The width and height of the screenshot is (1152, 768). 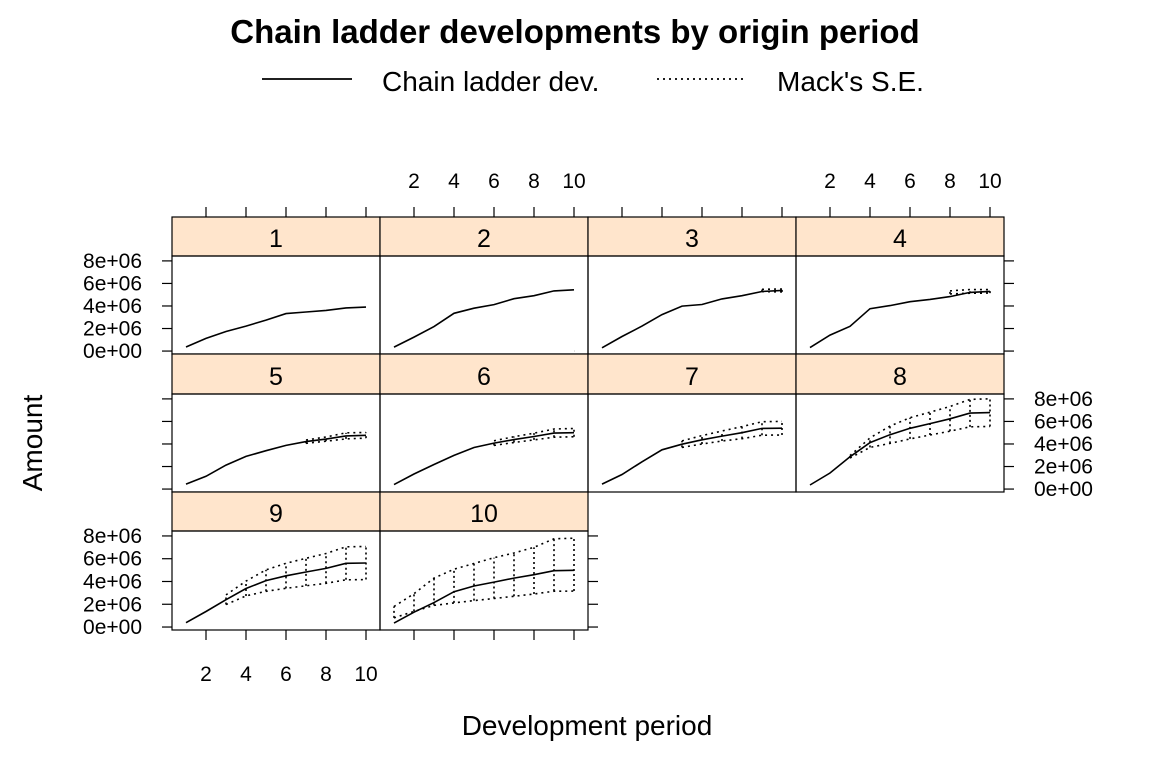 What do you see at coordinates (490, 81) in the screenshot?
I see `legend-label-dev: Chain ladder dev.` at bounding box center [490, 81].